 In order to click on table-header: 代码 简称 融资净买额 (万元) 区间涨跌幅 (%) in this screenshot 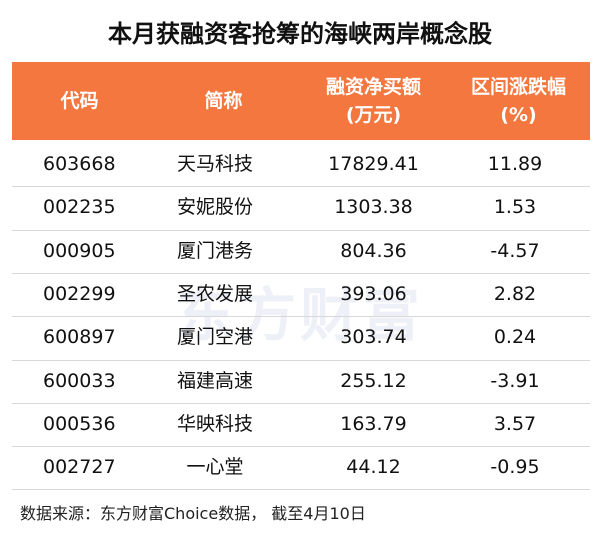, I will do `click(301, 101)`.